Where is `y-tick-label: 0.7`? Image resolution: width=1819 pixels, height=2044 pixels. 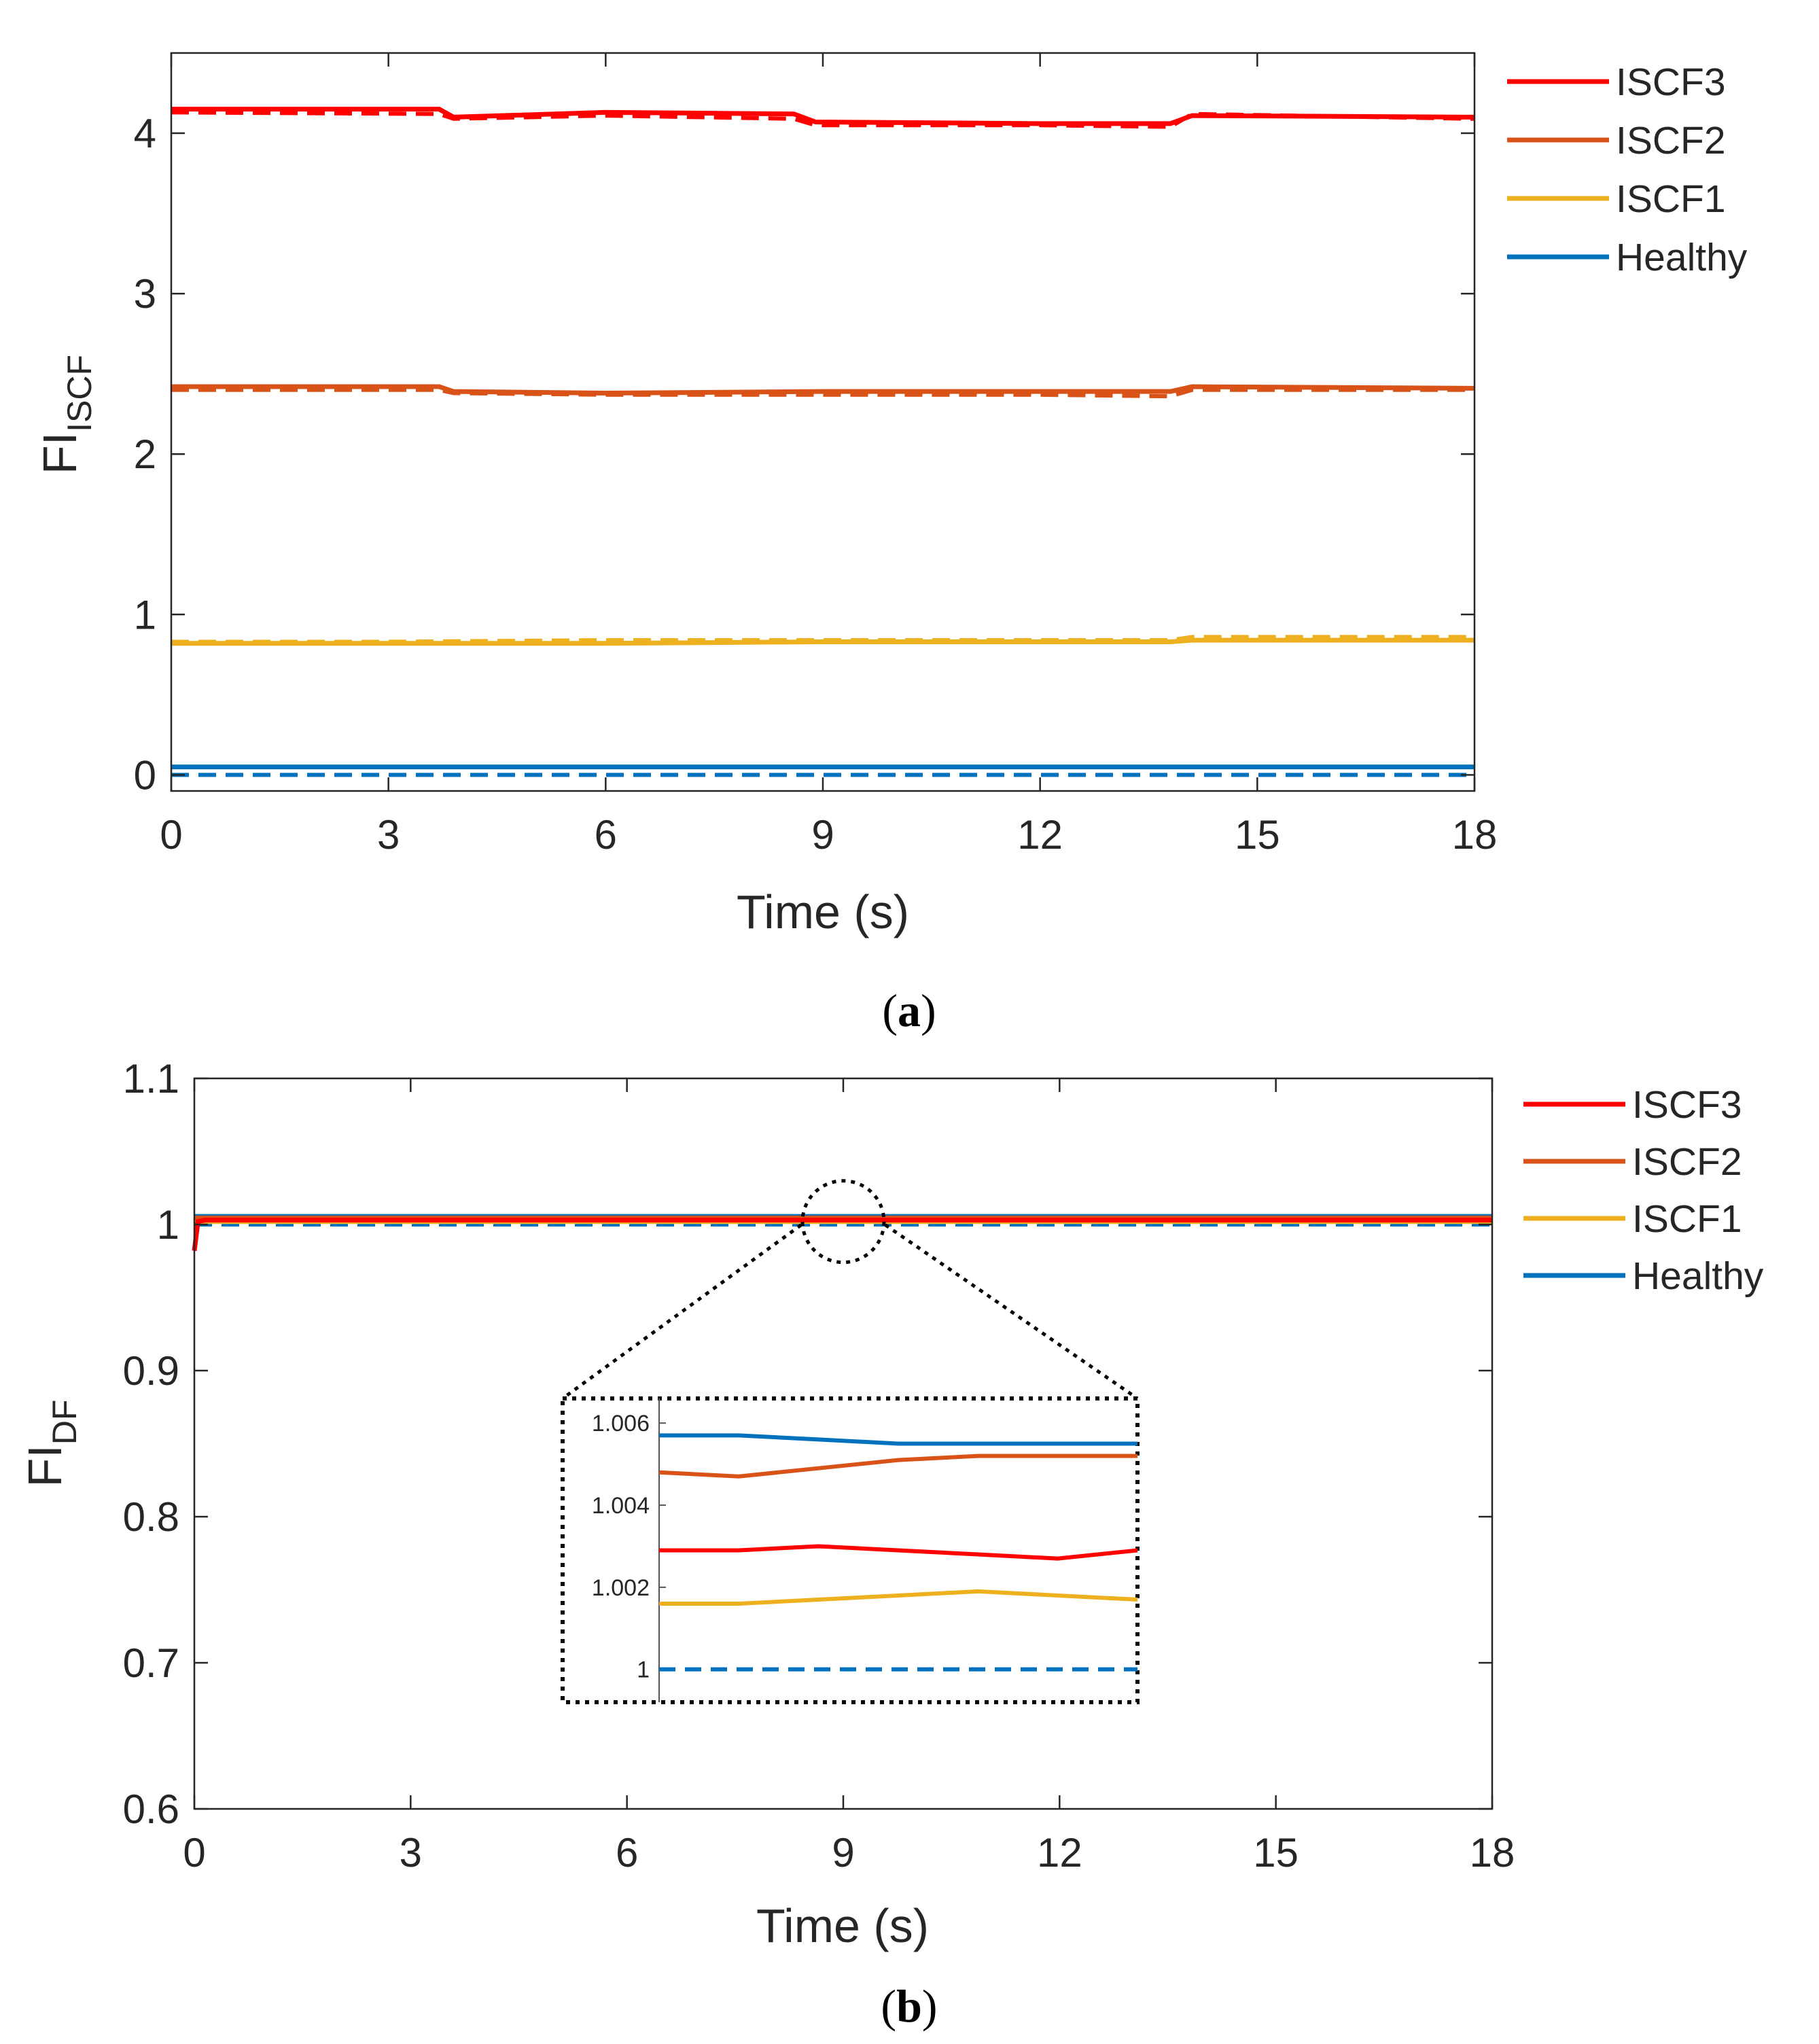 y-tick-label: 0.7 is located at coordinates (151, 1663).